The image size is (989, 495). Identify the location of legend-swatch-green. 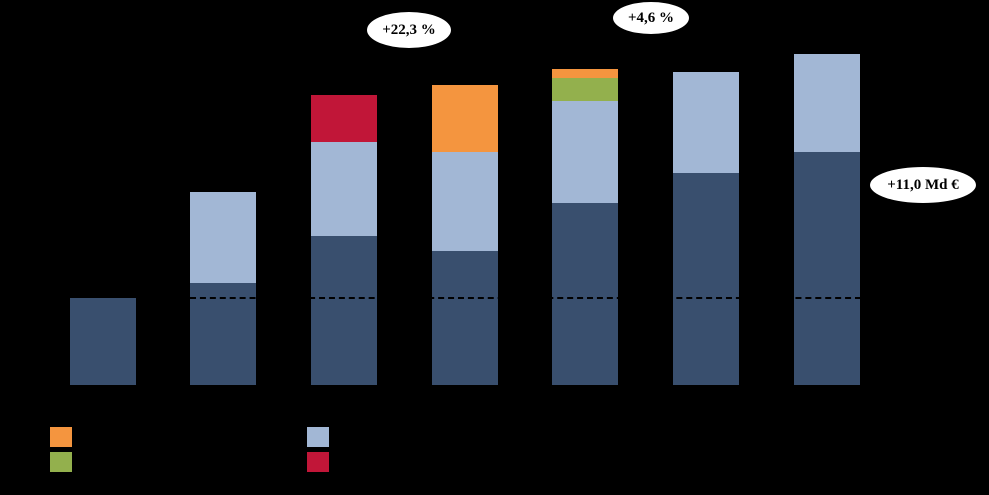
(61, 462).